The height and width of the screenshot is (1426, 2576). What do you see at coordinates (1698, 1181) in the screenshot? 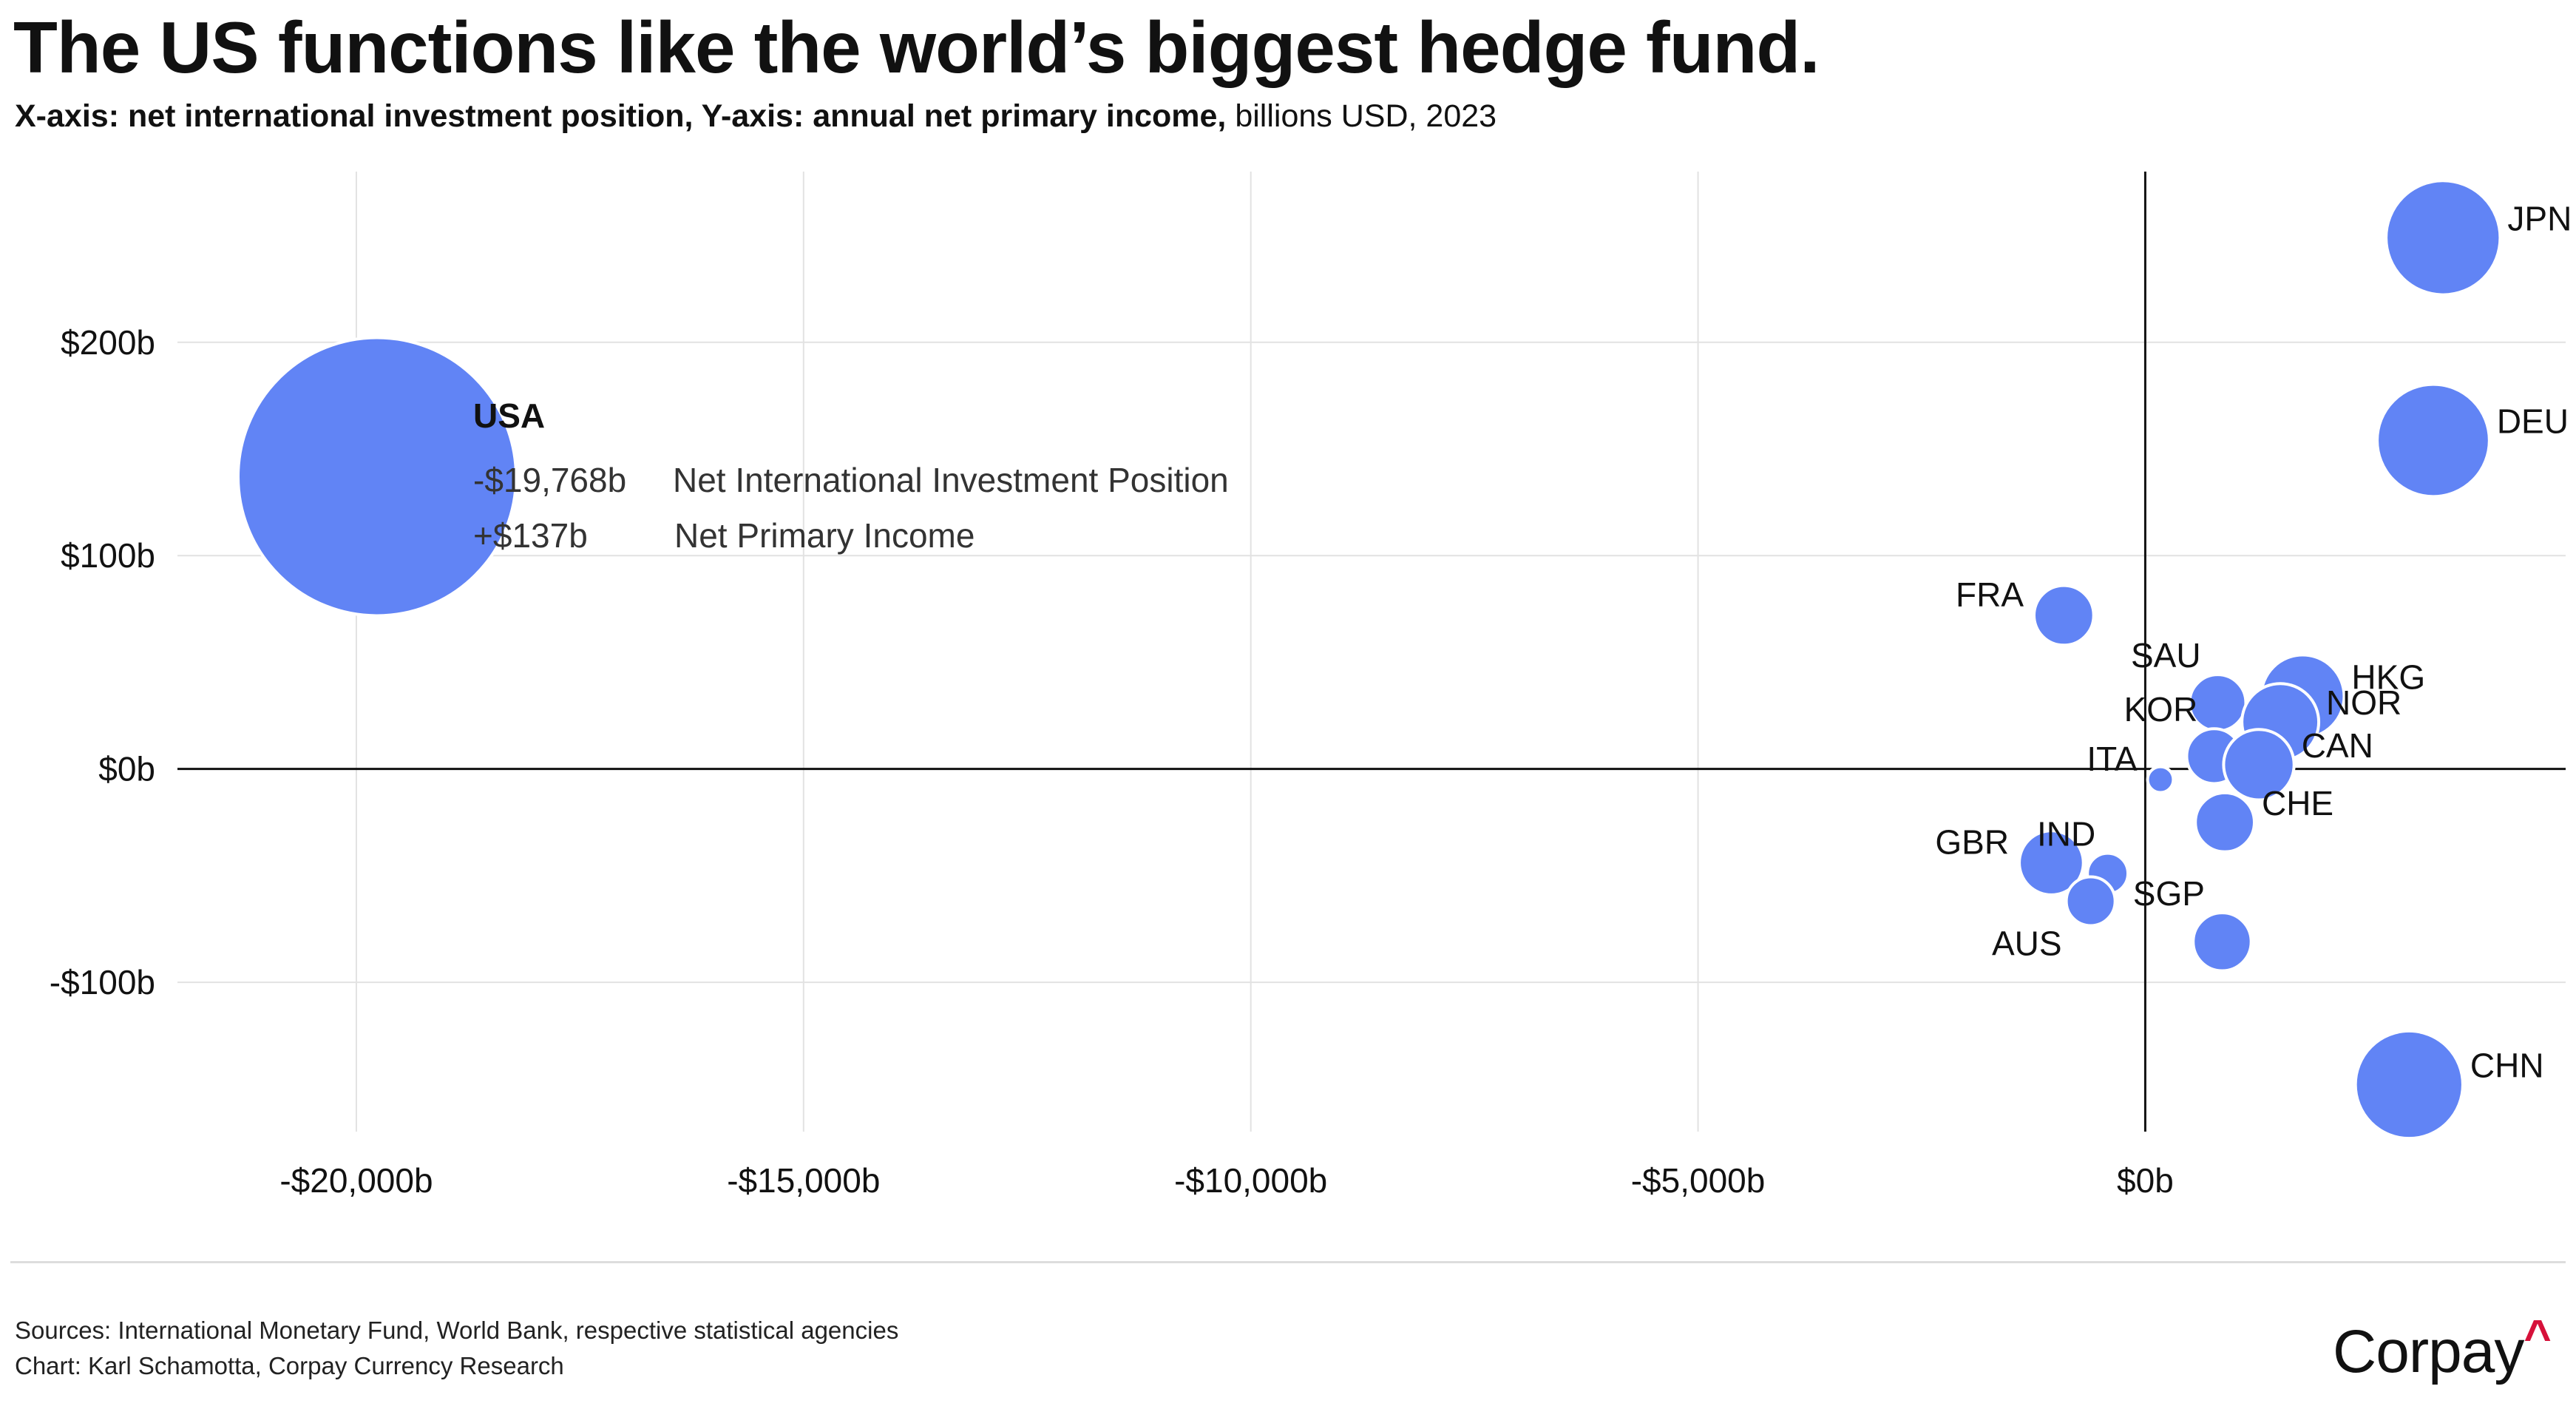
I see `x-tick-label: -$5,000b` at bounding box center [1698, 1181].